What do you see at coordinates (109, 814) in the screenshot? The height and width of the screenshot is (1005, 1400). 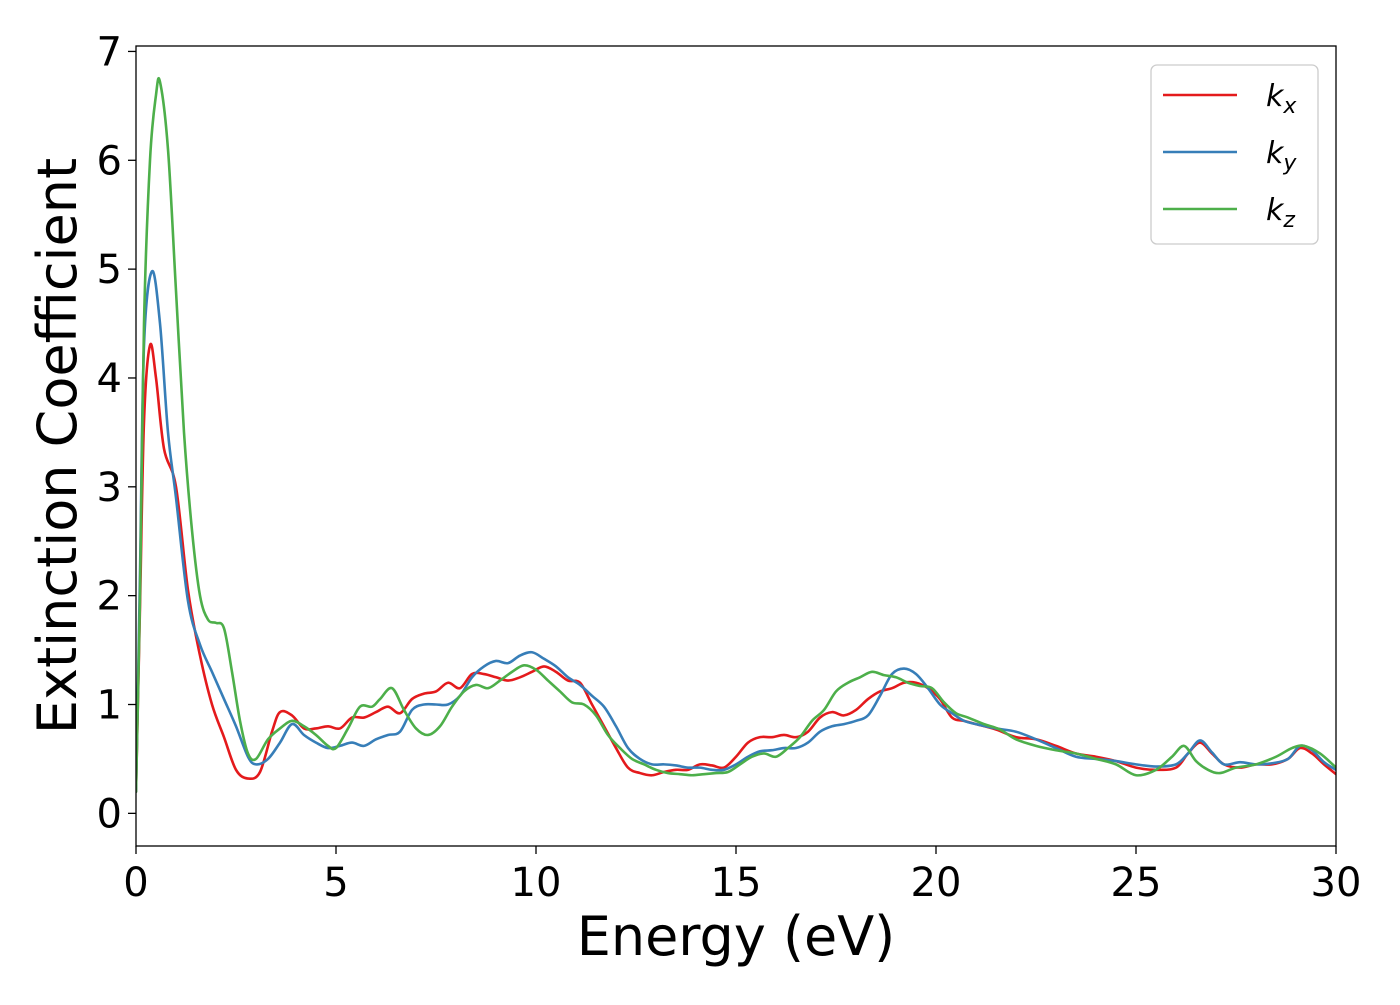 I see `y-tick-label: 0` at bounding box center [109, 814].